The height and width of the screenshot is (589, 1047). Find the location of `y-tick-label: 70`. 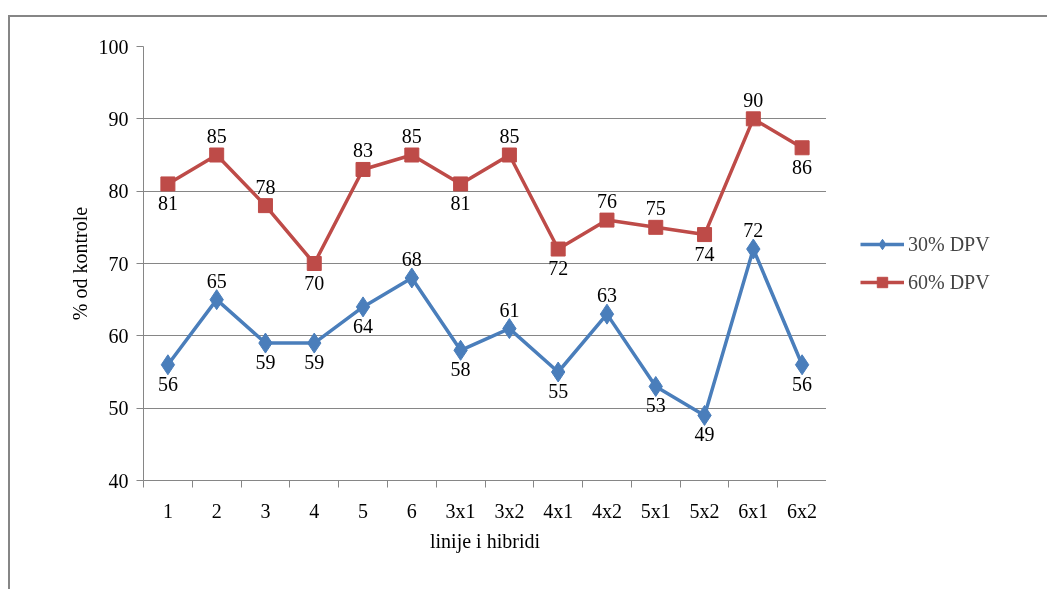

y-tick-label: 70 is located at coordinates (118, 263).